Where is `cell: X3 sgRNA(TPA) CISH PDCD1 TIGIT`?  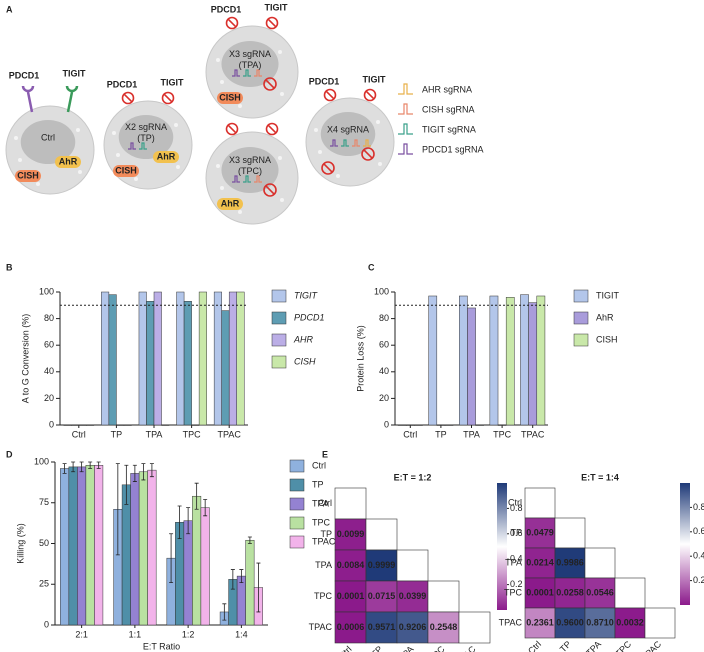
cell: X3 sgRNA(TPA) CISH PDCD1 TIGIT is located at coordinates (252, 60).